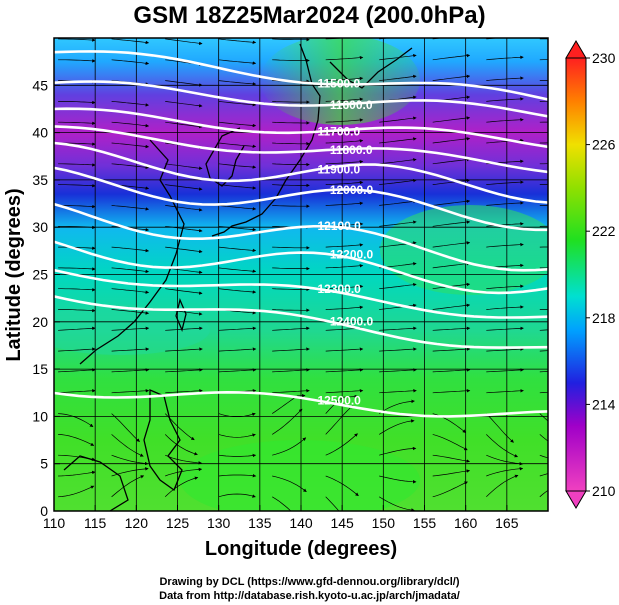  What do you see at coordinates (40, 322) in the screenshot?
I see `y-tick-label: 20` at bounding box center [40, 322].